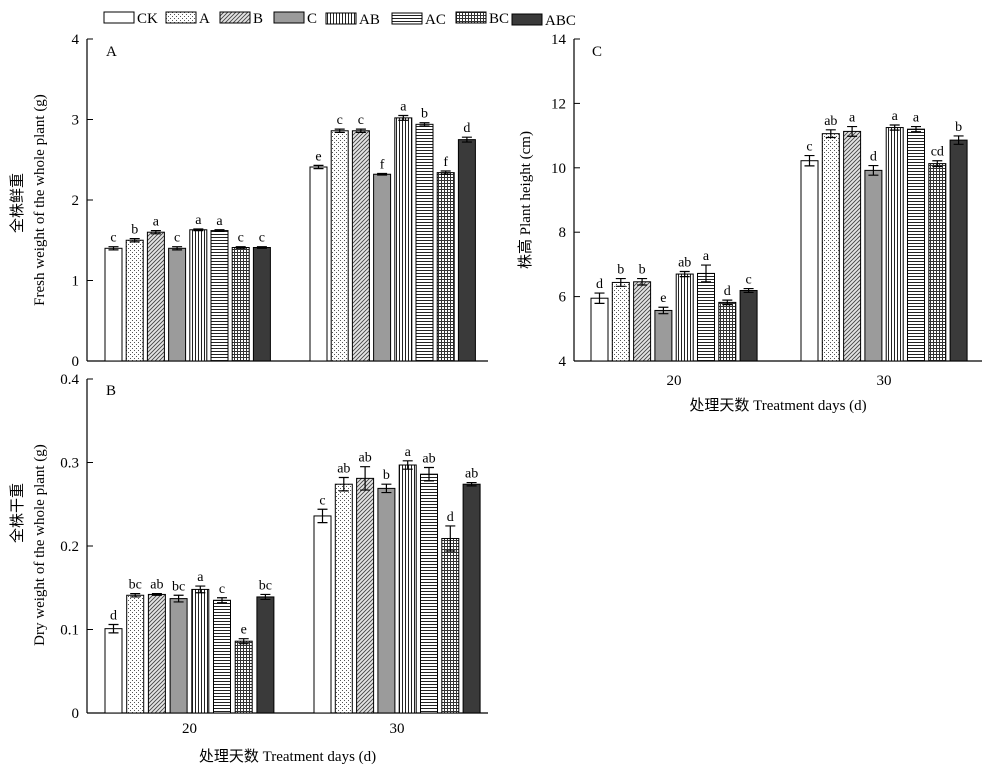 This screenshot has height=774, width=1000. I want to click on legend-swatch-c, so click(289, 17).